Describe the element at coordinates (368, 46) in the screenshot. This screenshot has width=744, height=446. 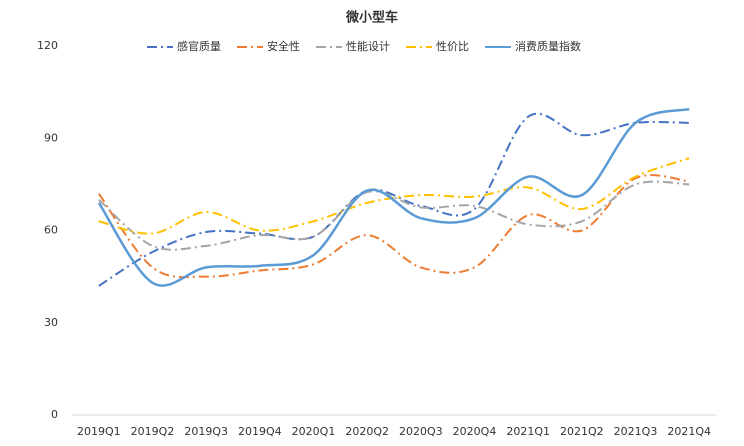
I see `legend-label: 性能设计` at that location.